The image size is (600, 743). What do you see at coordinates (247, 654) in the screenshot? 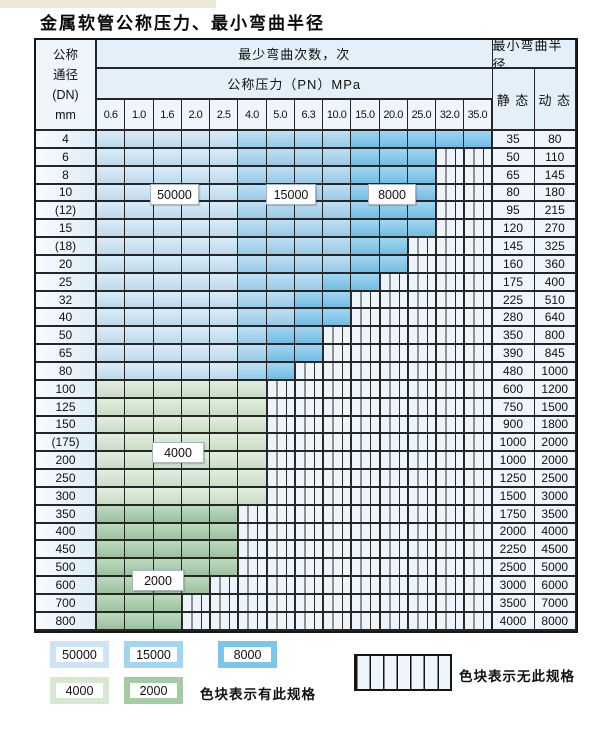
I see `legend-swatch-8000: 8000` at bounding box center [247, 654].